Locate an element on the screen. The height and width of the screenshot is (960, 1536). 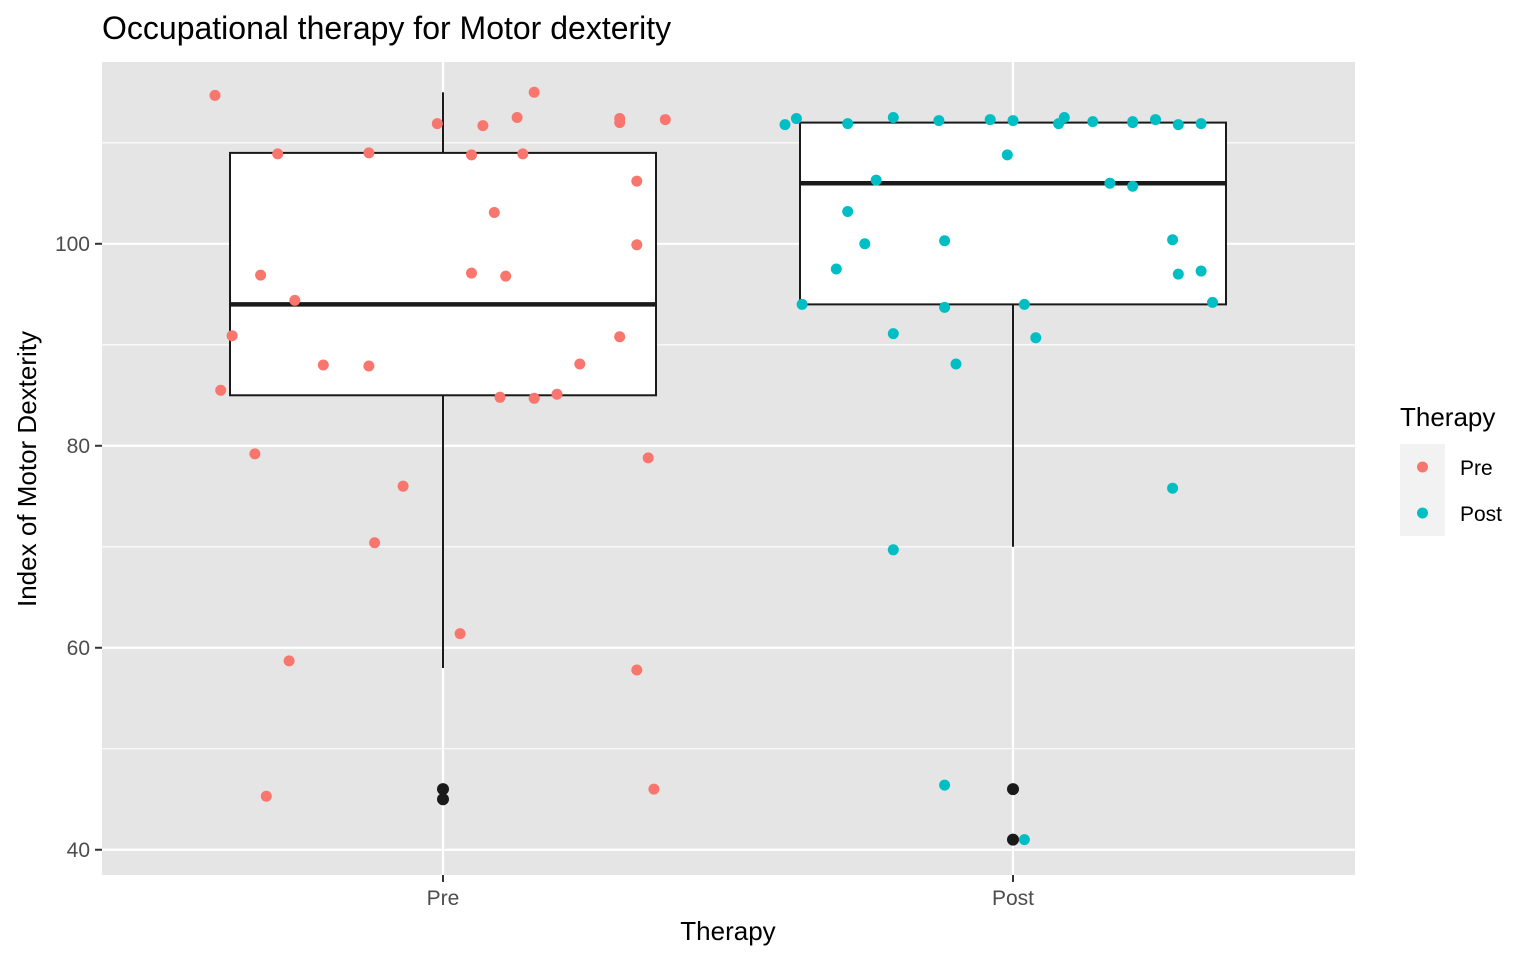
x-axis-title: Therapy is located at coordinates (727, 931).